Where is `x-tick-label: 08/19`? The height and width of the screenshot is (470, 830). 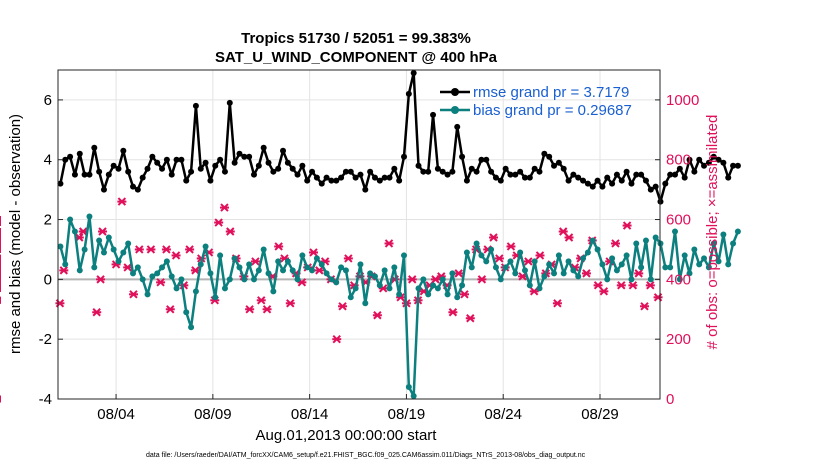
x-tick-label: 08/19 is located at coordinates (407, 414).